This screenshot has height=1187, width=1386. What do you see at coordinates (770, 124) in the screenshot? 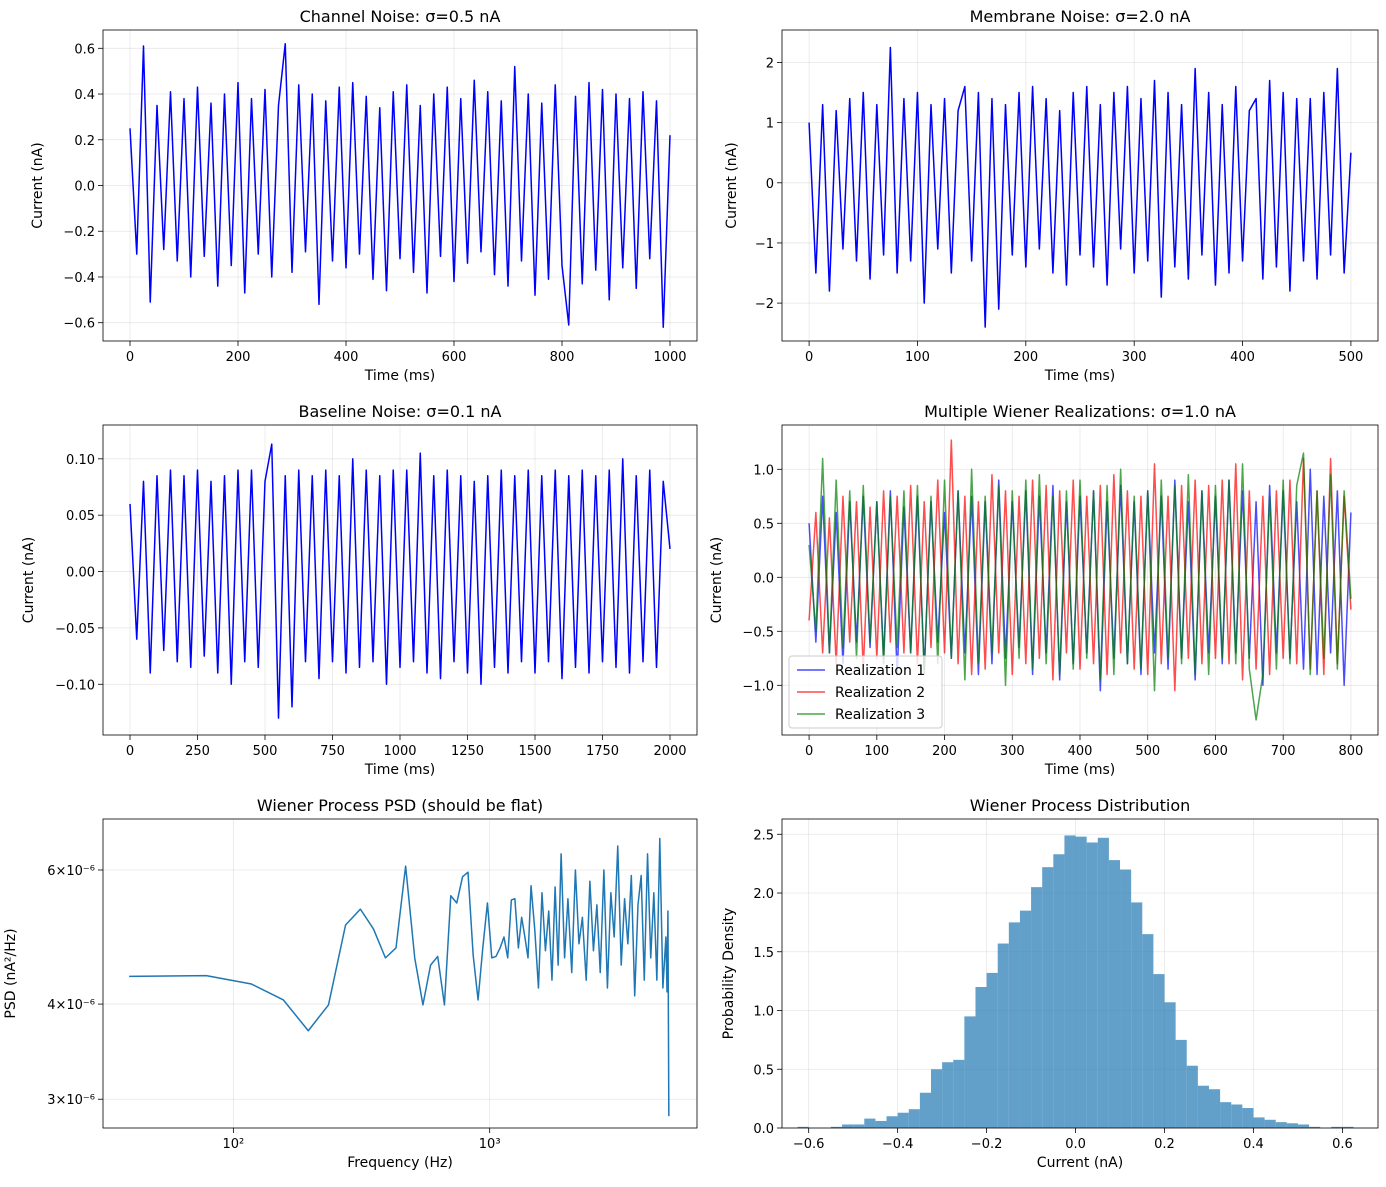
I see `y-tick-label: 1` at bounding box center [770, 124].